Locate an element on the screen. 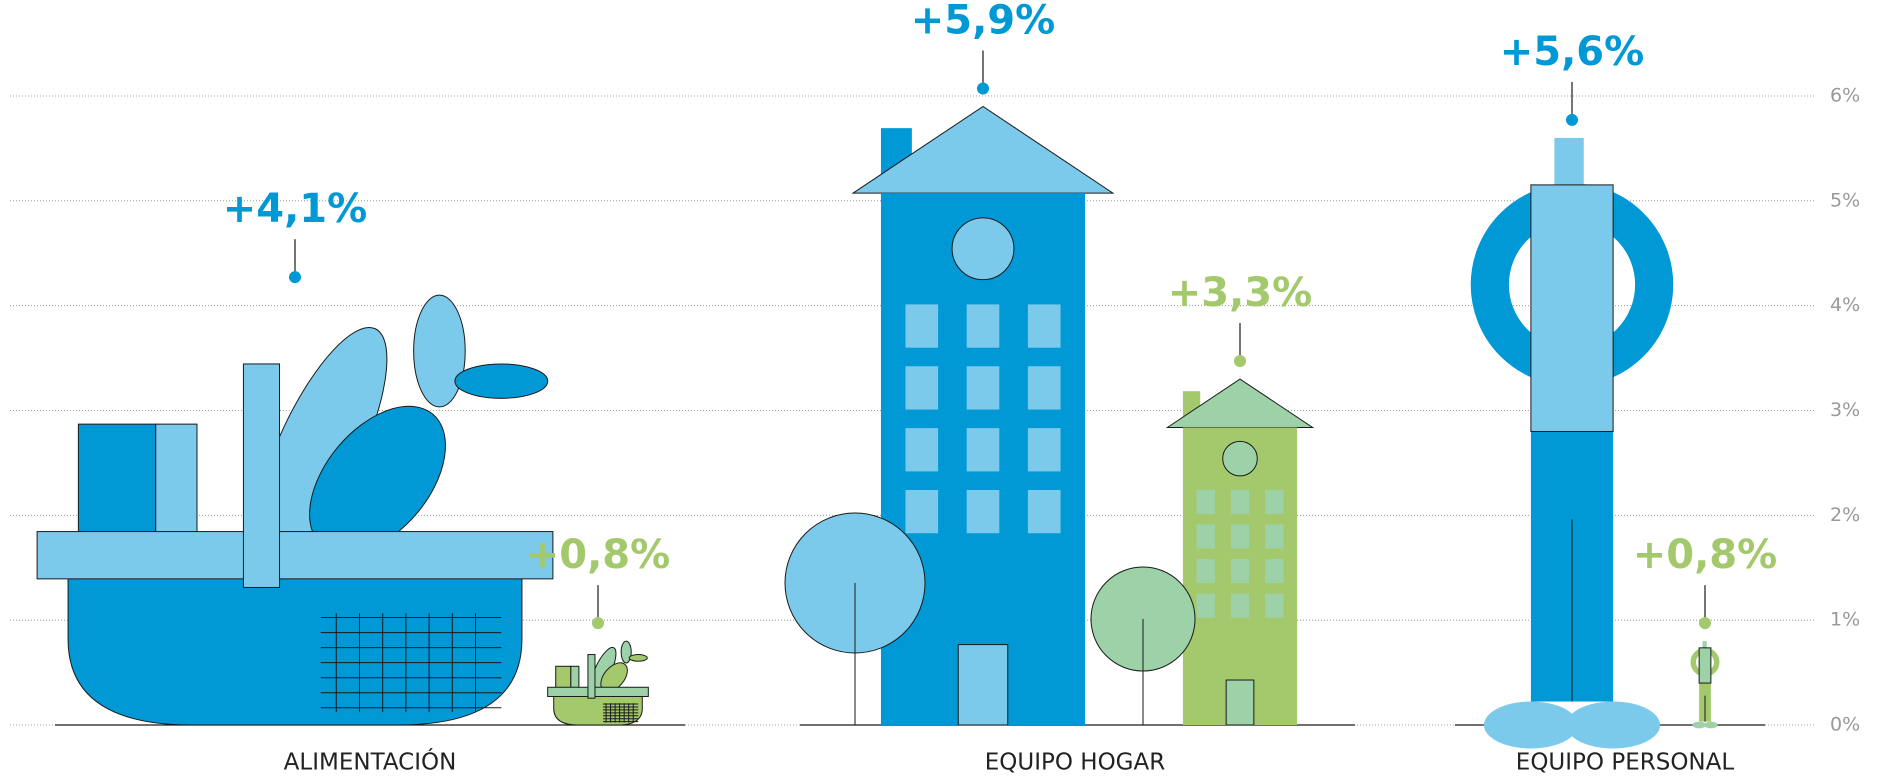  category-label: EQUIPO PERSONAL is located at coordinates (1625, 763).